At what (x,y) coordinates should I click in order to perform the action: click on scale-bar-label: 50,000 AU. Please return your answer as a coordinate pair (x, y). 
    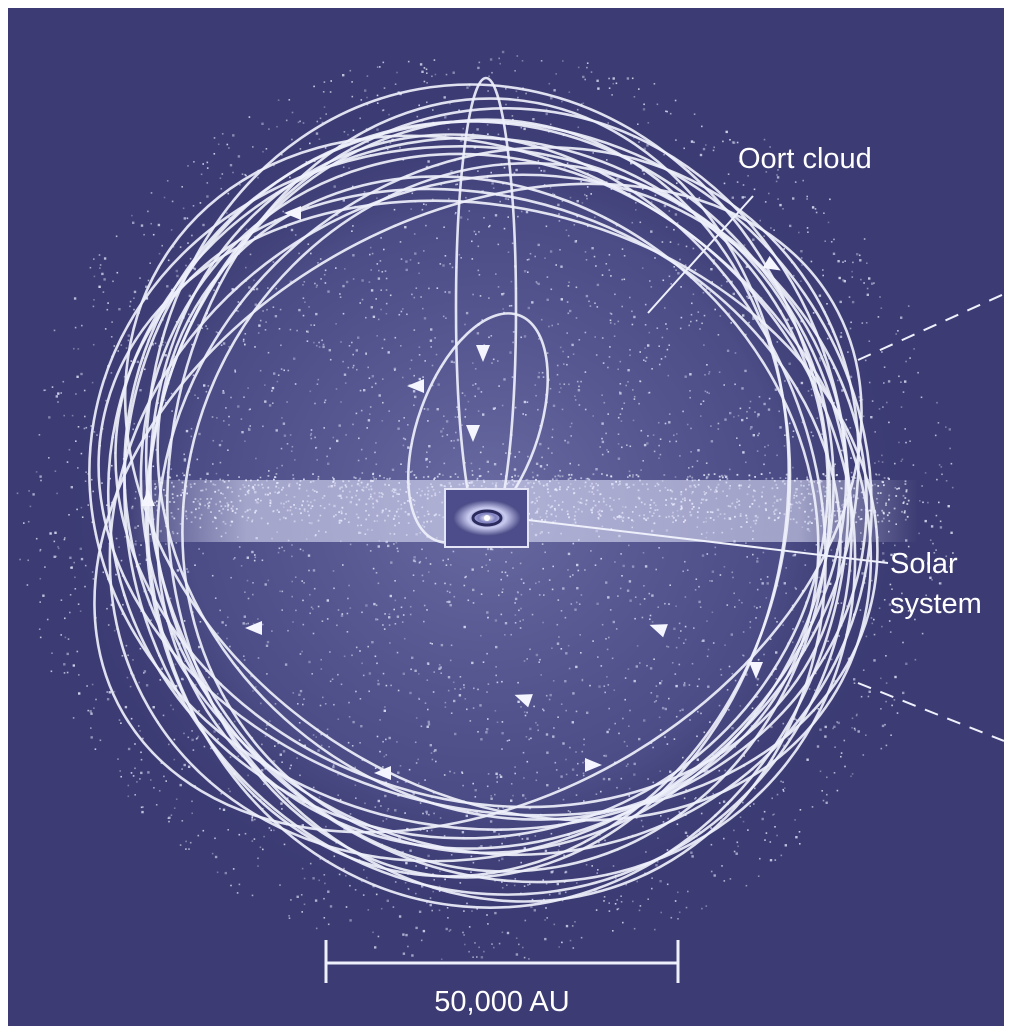
    Looking at the image, I should click on (501, 1002).